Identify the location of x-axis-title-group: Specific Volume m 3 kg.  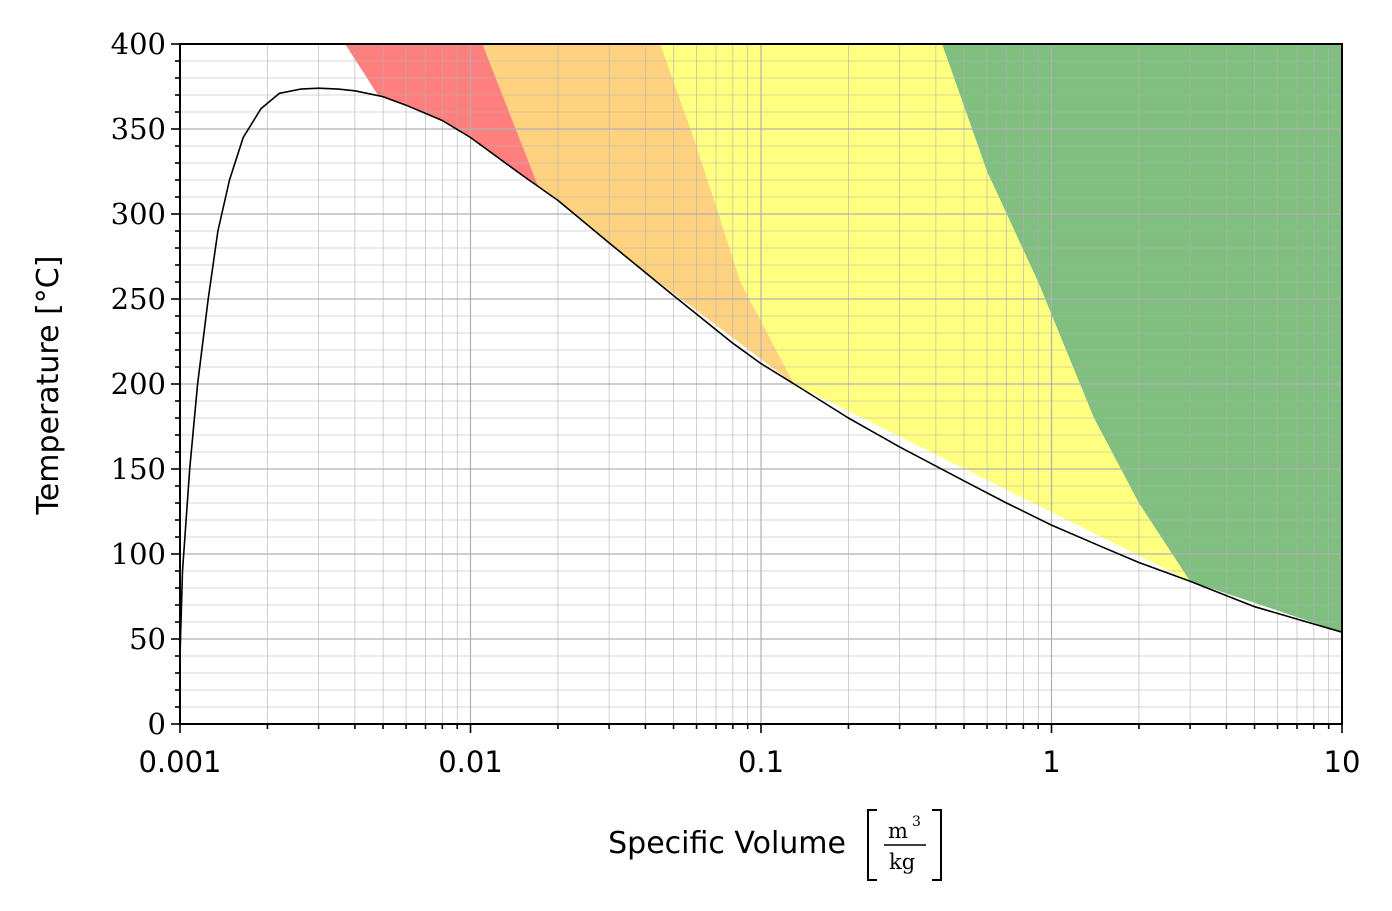
(775, 845).